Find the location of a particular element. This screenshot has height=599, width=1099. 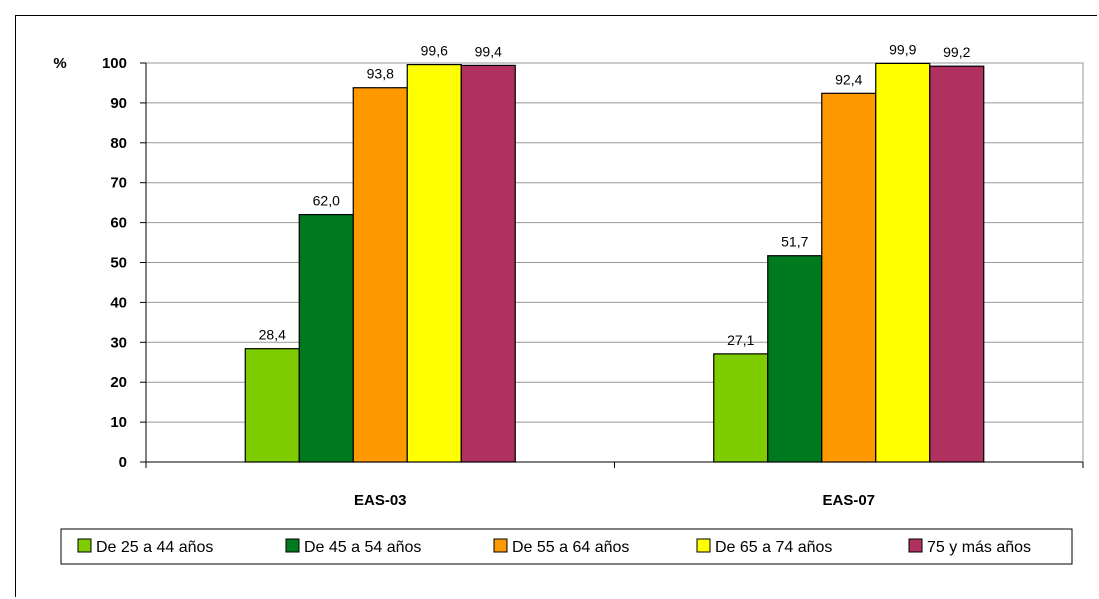

data-label: 99,6 is located at coordinates (434, 51).